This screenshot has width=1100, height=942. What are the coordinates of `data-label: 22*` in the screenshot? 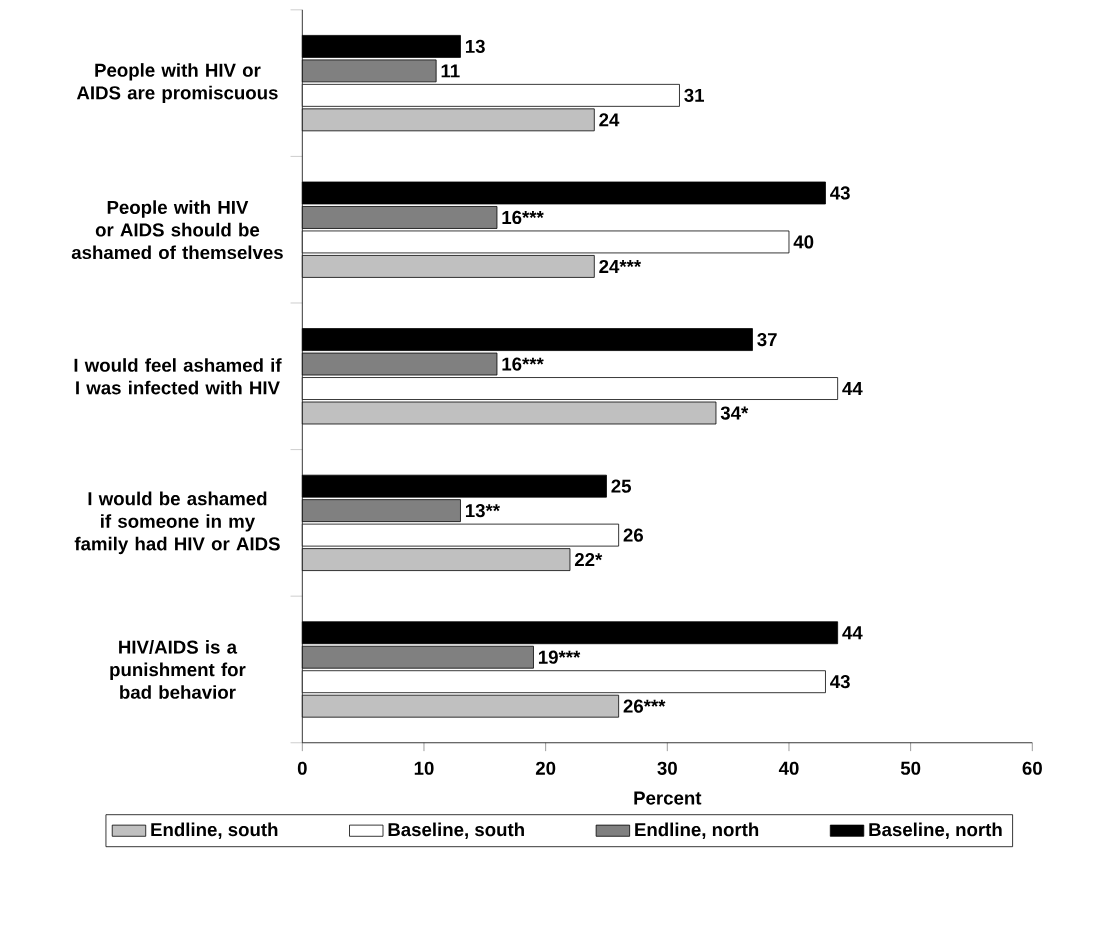 It's located at (588, 560).